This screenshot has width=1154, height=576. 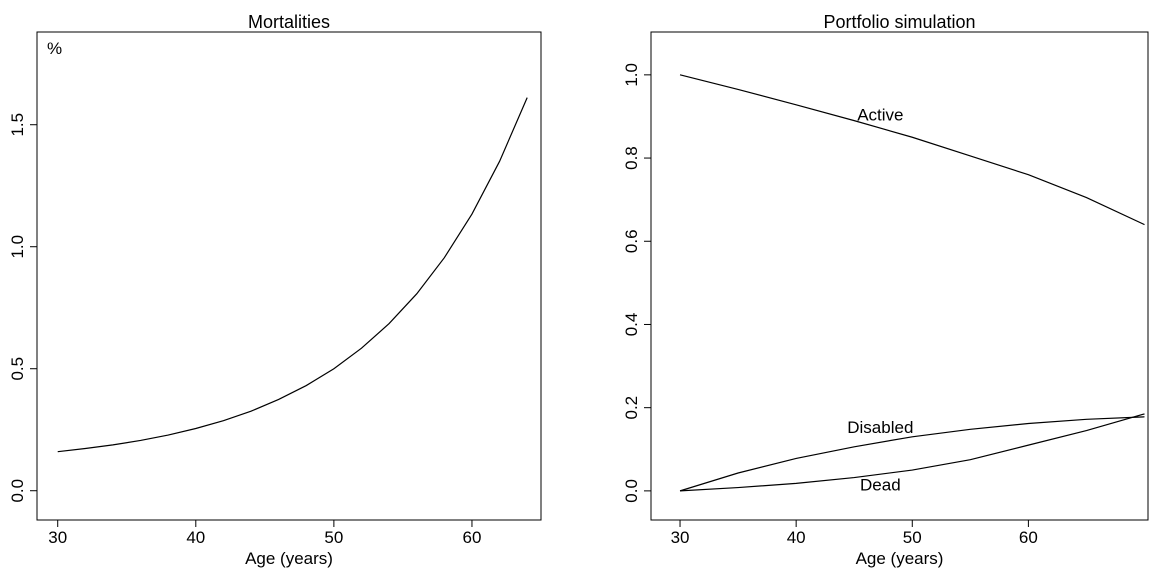 What do you see at coordinates (631, 325) in the screenshot?
I see `y-tick-label: 0.4` at bounding box center [631, 325].